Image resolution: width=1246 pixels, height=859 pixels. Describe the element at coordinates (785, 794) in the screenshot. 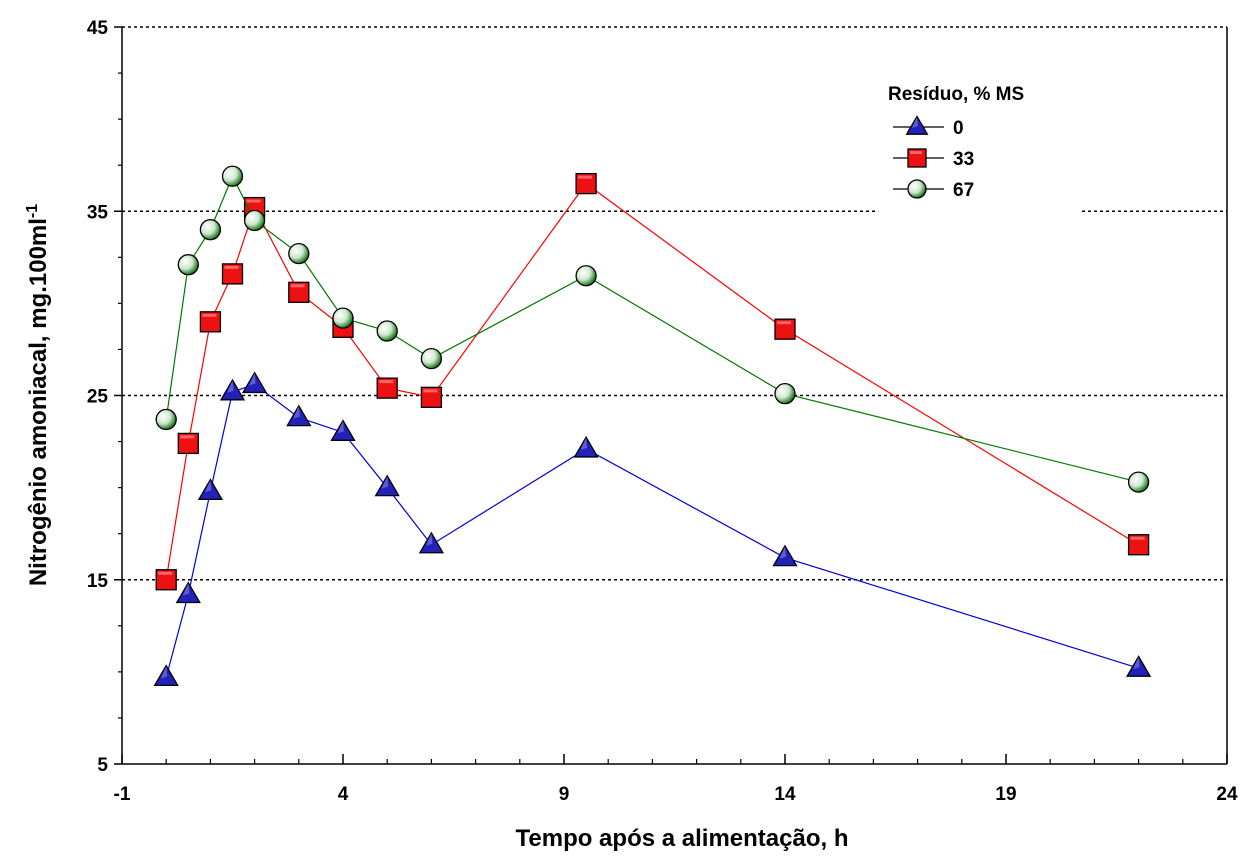

I see `x-tick-label: 14` at that location.